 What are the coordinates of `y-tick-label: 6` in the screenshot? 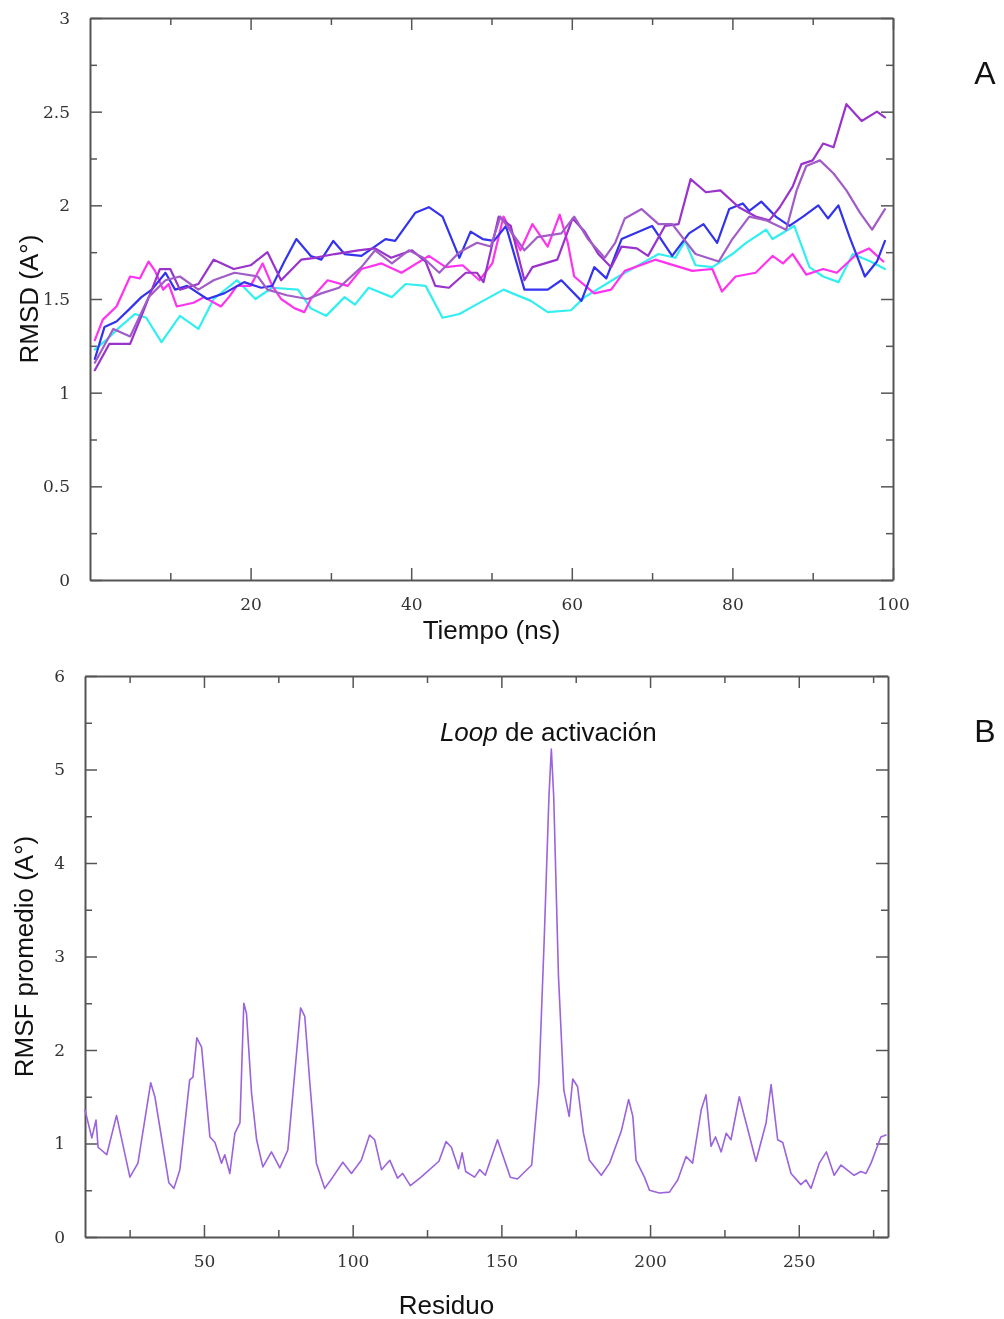 It's located at (59, 675).